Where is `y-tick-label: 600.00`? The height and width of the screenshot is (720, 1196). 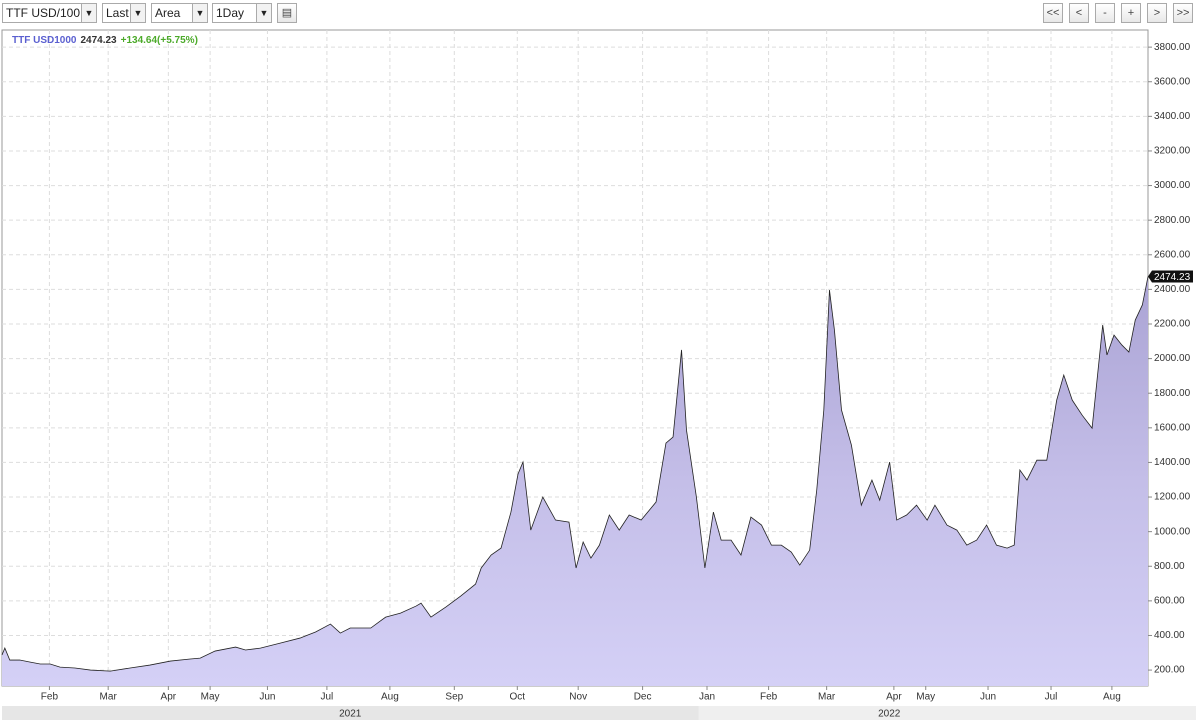 y-tick-label: 600.00 is located at coordinates (1169, 601).